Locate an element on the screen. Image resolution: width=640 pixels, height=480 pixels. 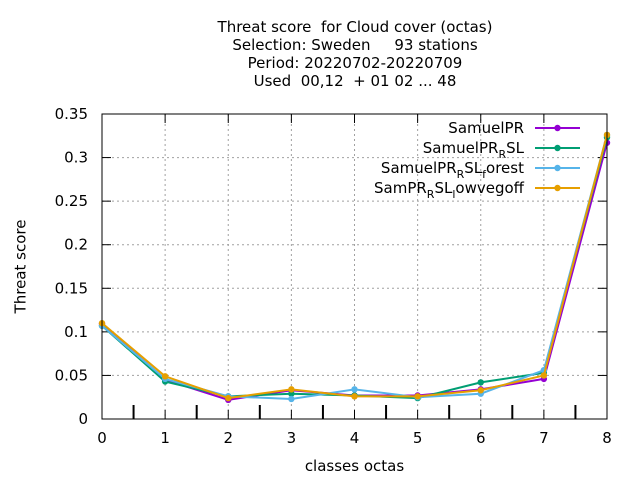
legend-label: SamuelPR is located at coordinates (486, 128).